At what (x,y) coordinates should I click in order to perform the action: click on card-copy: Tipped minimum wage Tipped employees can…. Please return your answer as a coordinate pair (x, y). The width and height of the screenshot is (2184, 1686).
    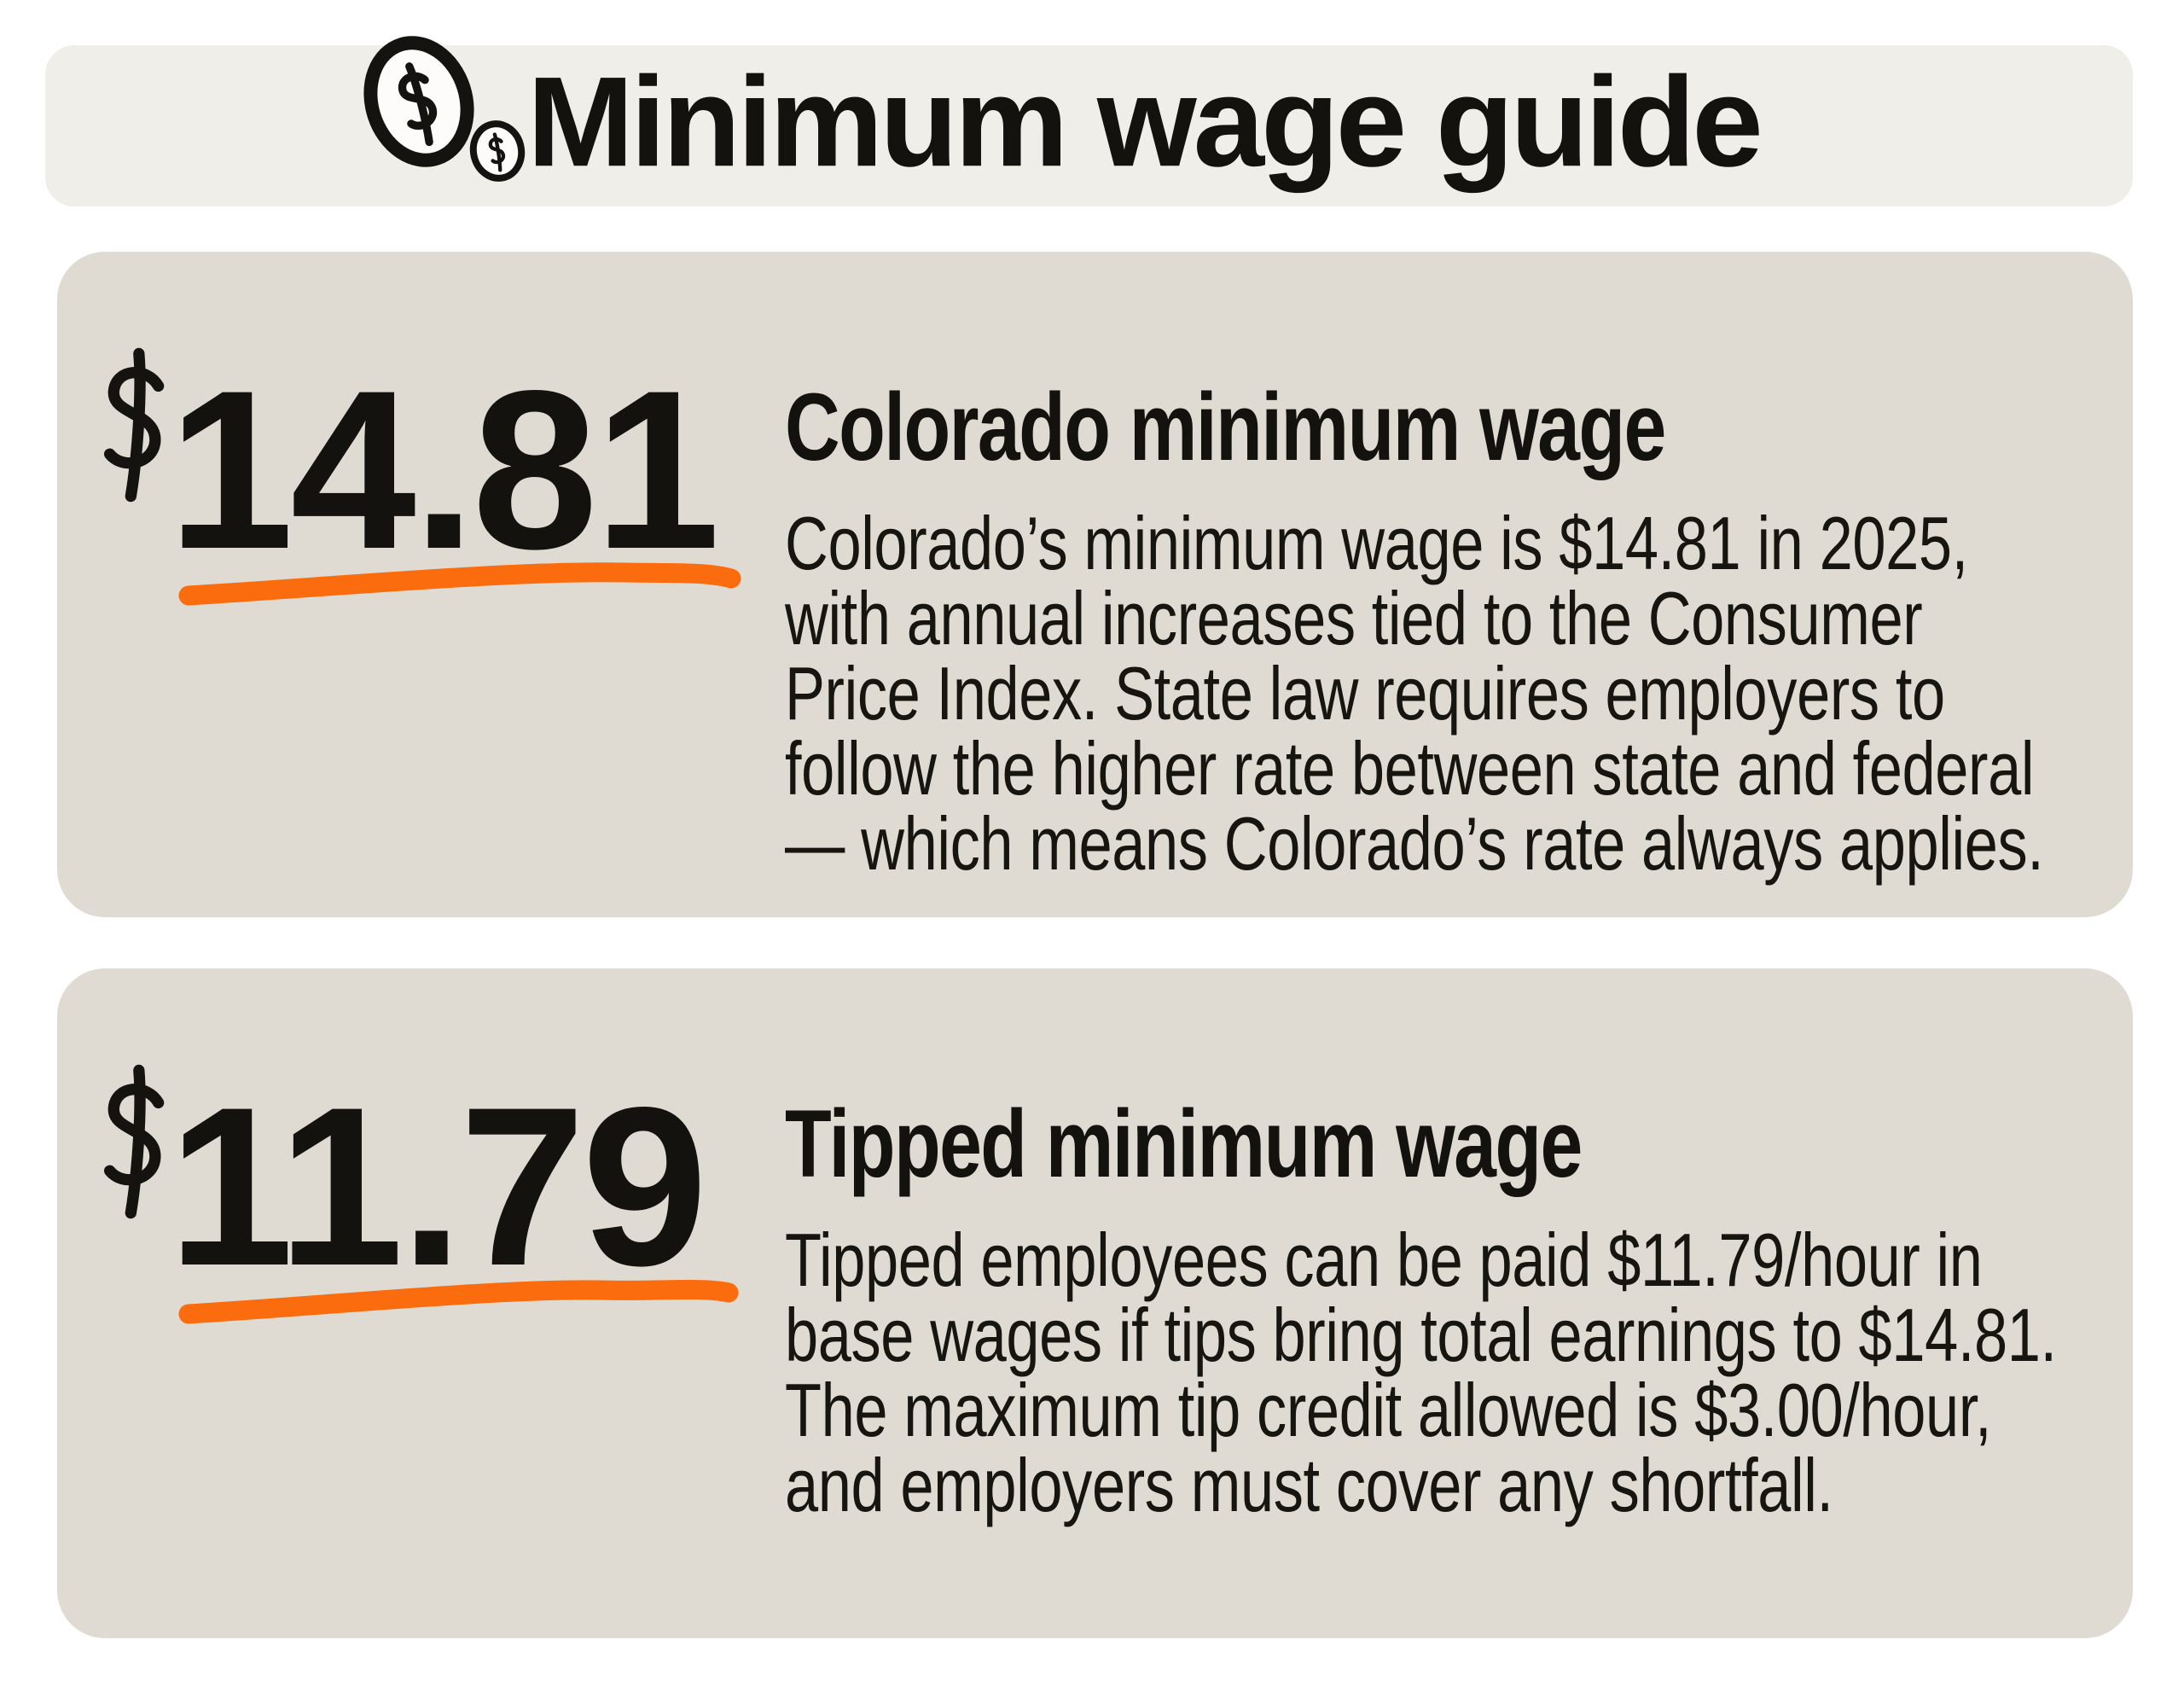
    Looking at the image, I should click on (1423, 1309).